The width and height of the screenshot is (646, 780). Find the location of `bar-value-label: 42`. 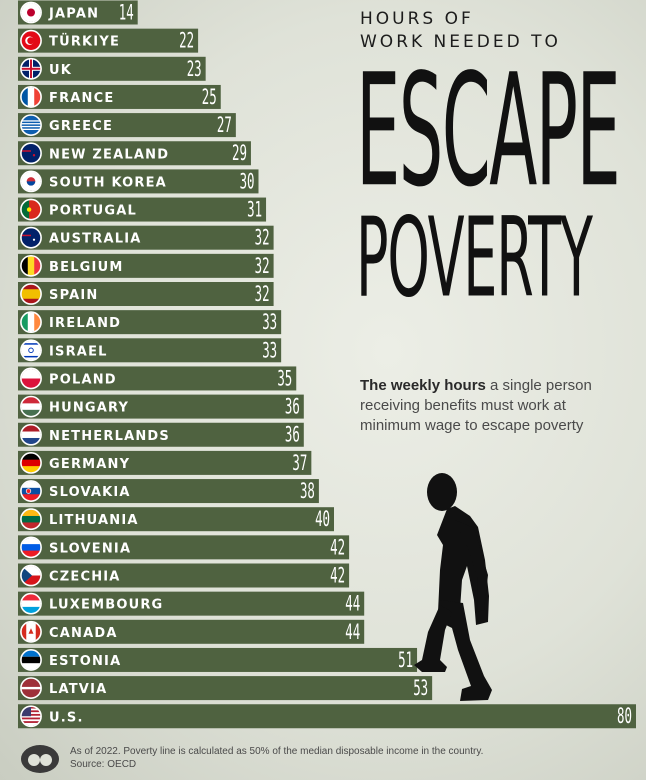

bar-value-label: 42 is located at coordinates (337, 576).